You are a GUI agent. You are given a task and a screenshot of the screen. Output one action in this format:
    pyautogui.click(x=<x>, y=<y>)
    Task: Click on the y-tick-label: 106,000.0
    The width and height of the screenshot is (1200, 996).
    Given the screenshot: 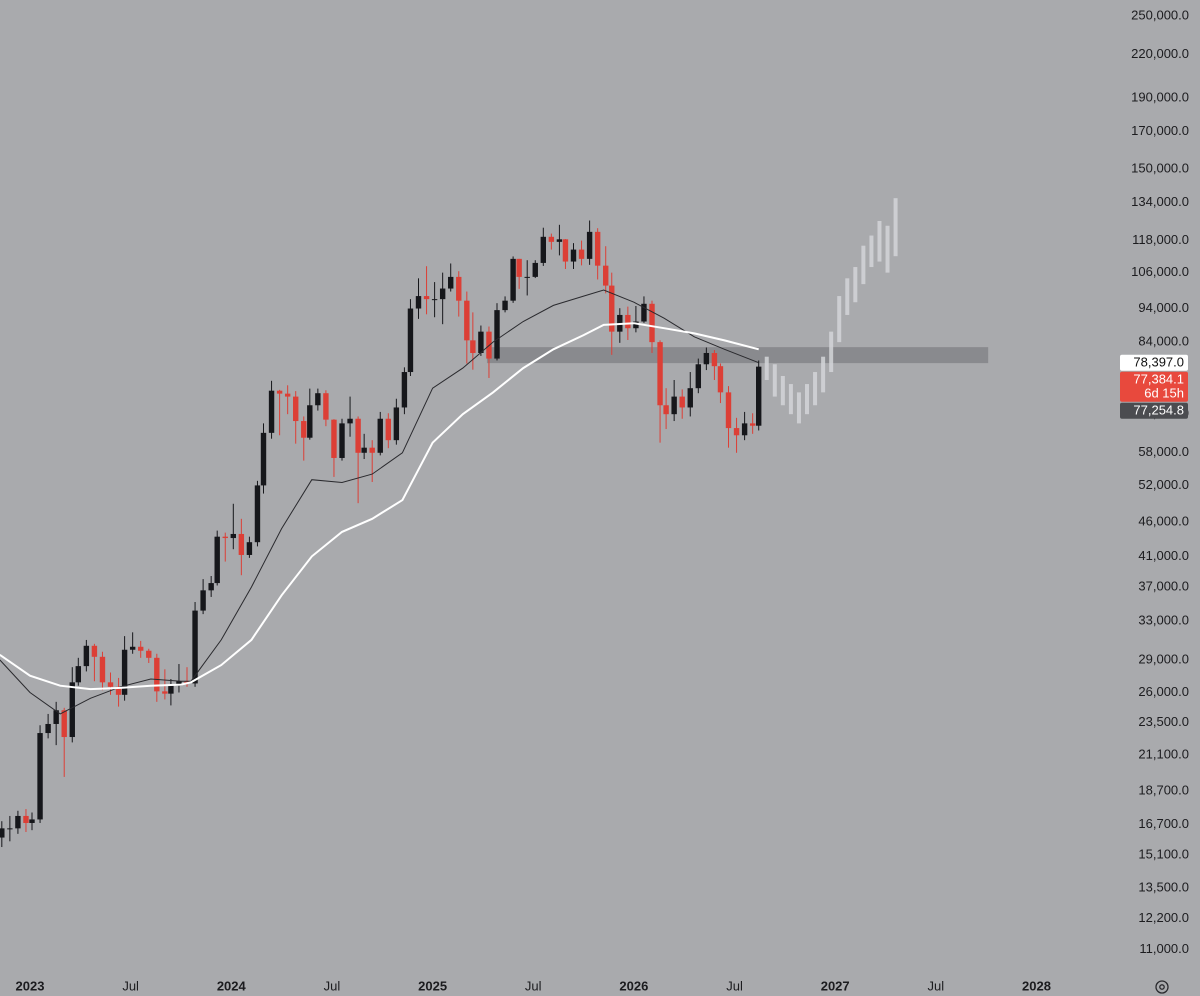 What is the action you would take?
    pyautogui.click(x=1160, y=271)
    